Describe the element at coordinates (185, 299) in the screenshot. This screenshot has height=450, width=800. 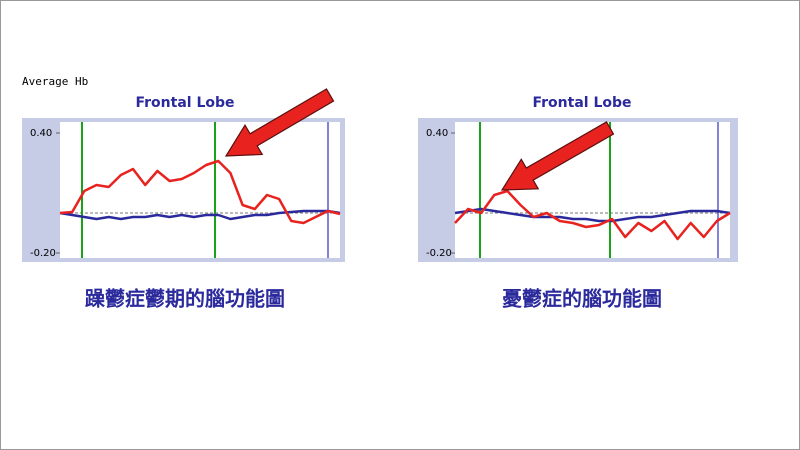
I see `chart-caption: 躁鬱症鬱期的腦功能圖` at that location.